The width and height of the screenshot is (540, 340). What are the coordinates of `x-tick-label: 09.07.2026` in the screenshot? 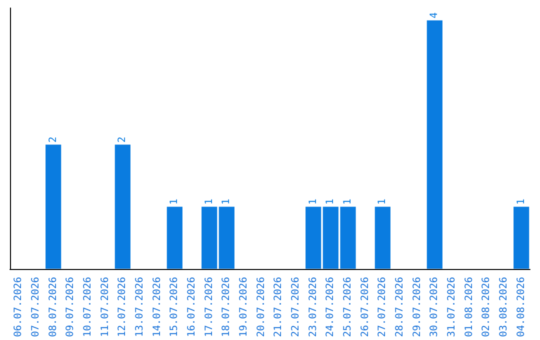 It's located at (70, 307).